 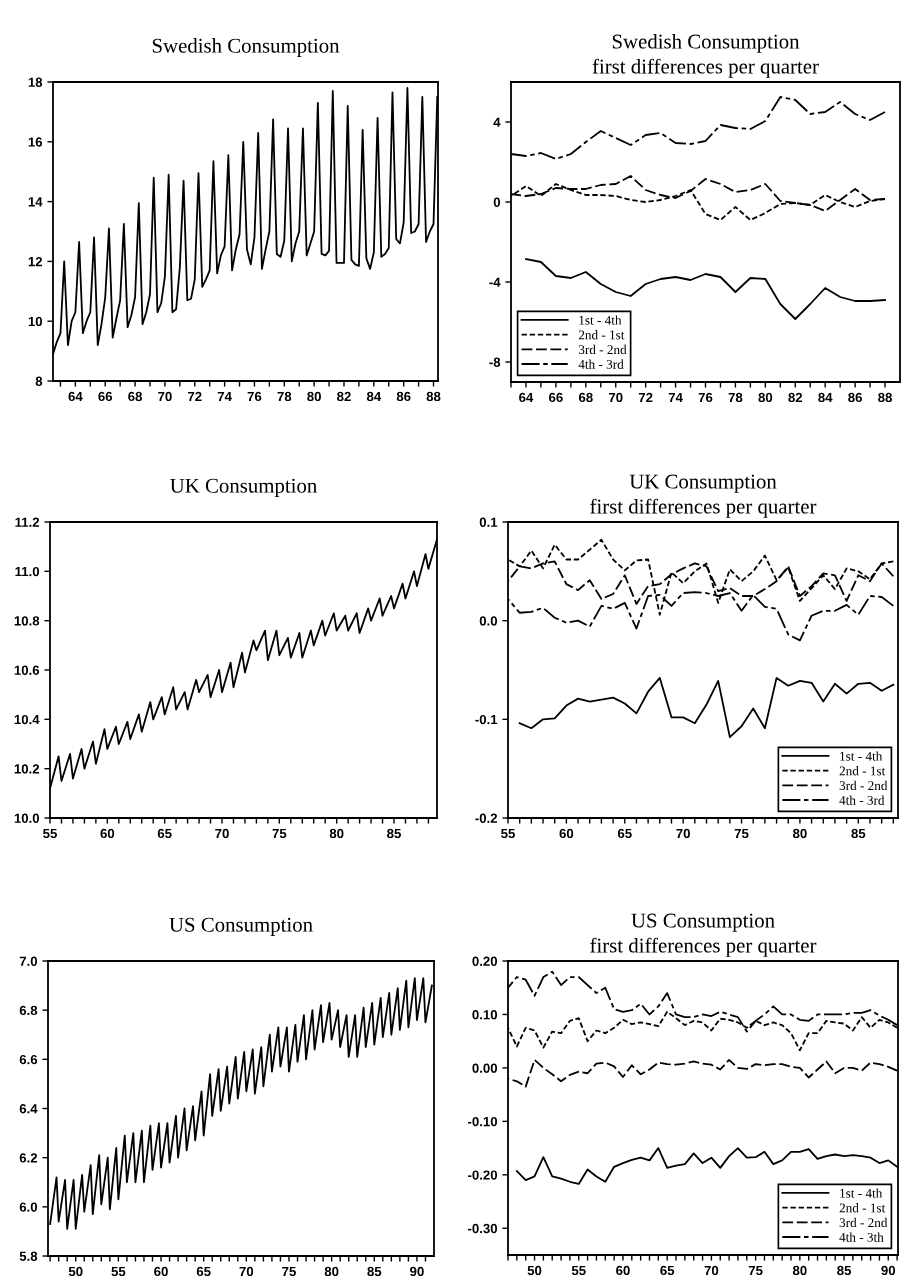 I want to click on y-tick-label: 10.4, so click(x=27, y=719).